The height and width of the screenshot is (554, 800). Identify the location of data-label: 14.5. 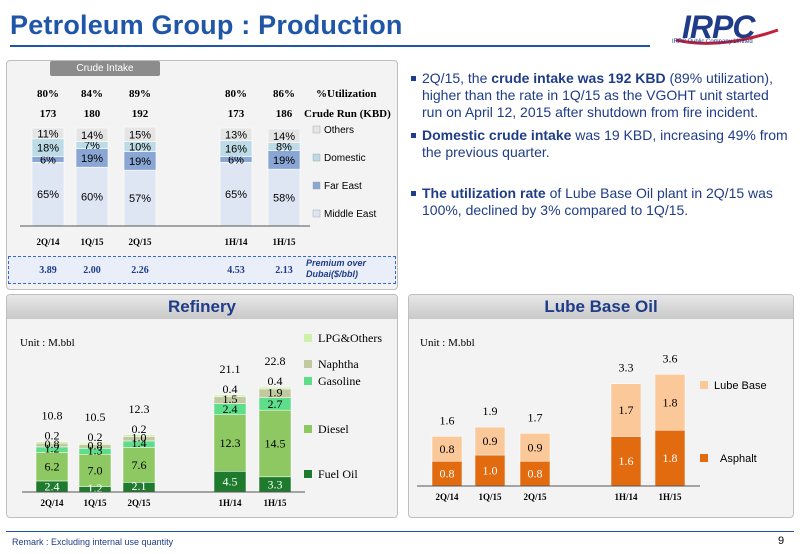
(275, 443).